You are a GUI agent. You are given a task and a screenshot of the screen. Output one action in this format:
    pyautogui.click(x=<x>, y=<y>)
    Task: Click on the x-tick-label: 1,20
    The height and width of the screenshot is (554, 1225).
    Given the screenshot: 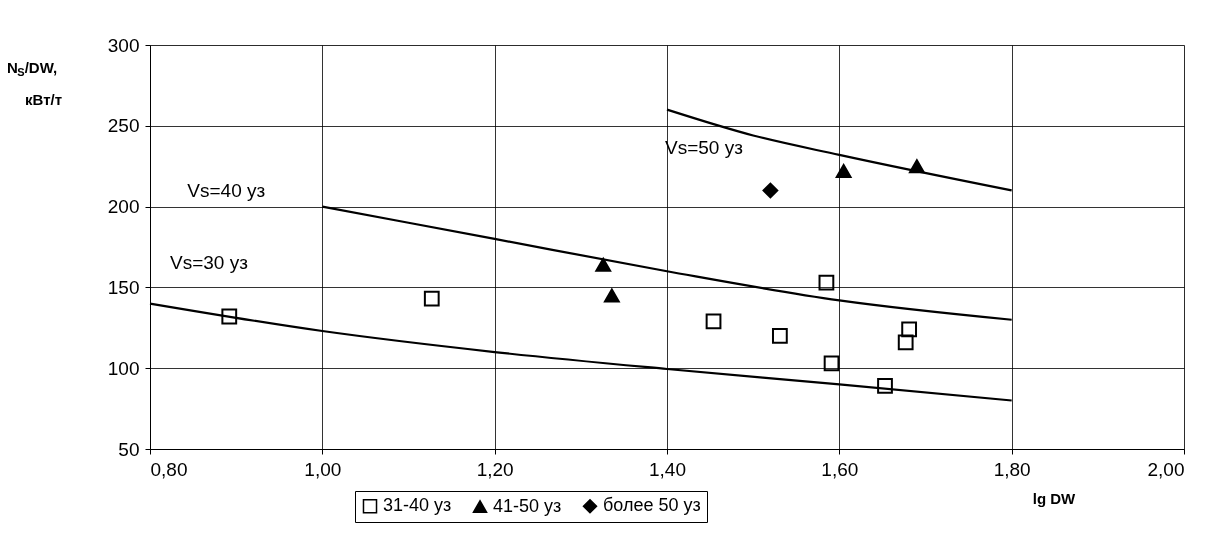 What is the action you would take?
    pyautogui.click(x=495, y=469)
    